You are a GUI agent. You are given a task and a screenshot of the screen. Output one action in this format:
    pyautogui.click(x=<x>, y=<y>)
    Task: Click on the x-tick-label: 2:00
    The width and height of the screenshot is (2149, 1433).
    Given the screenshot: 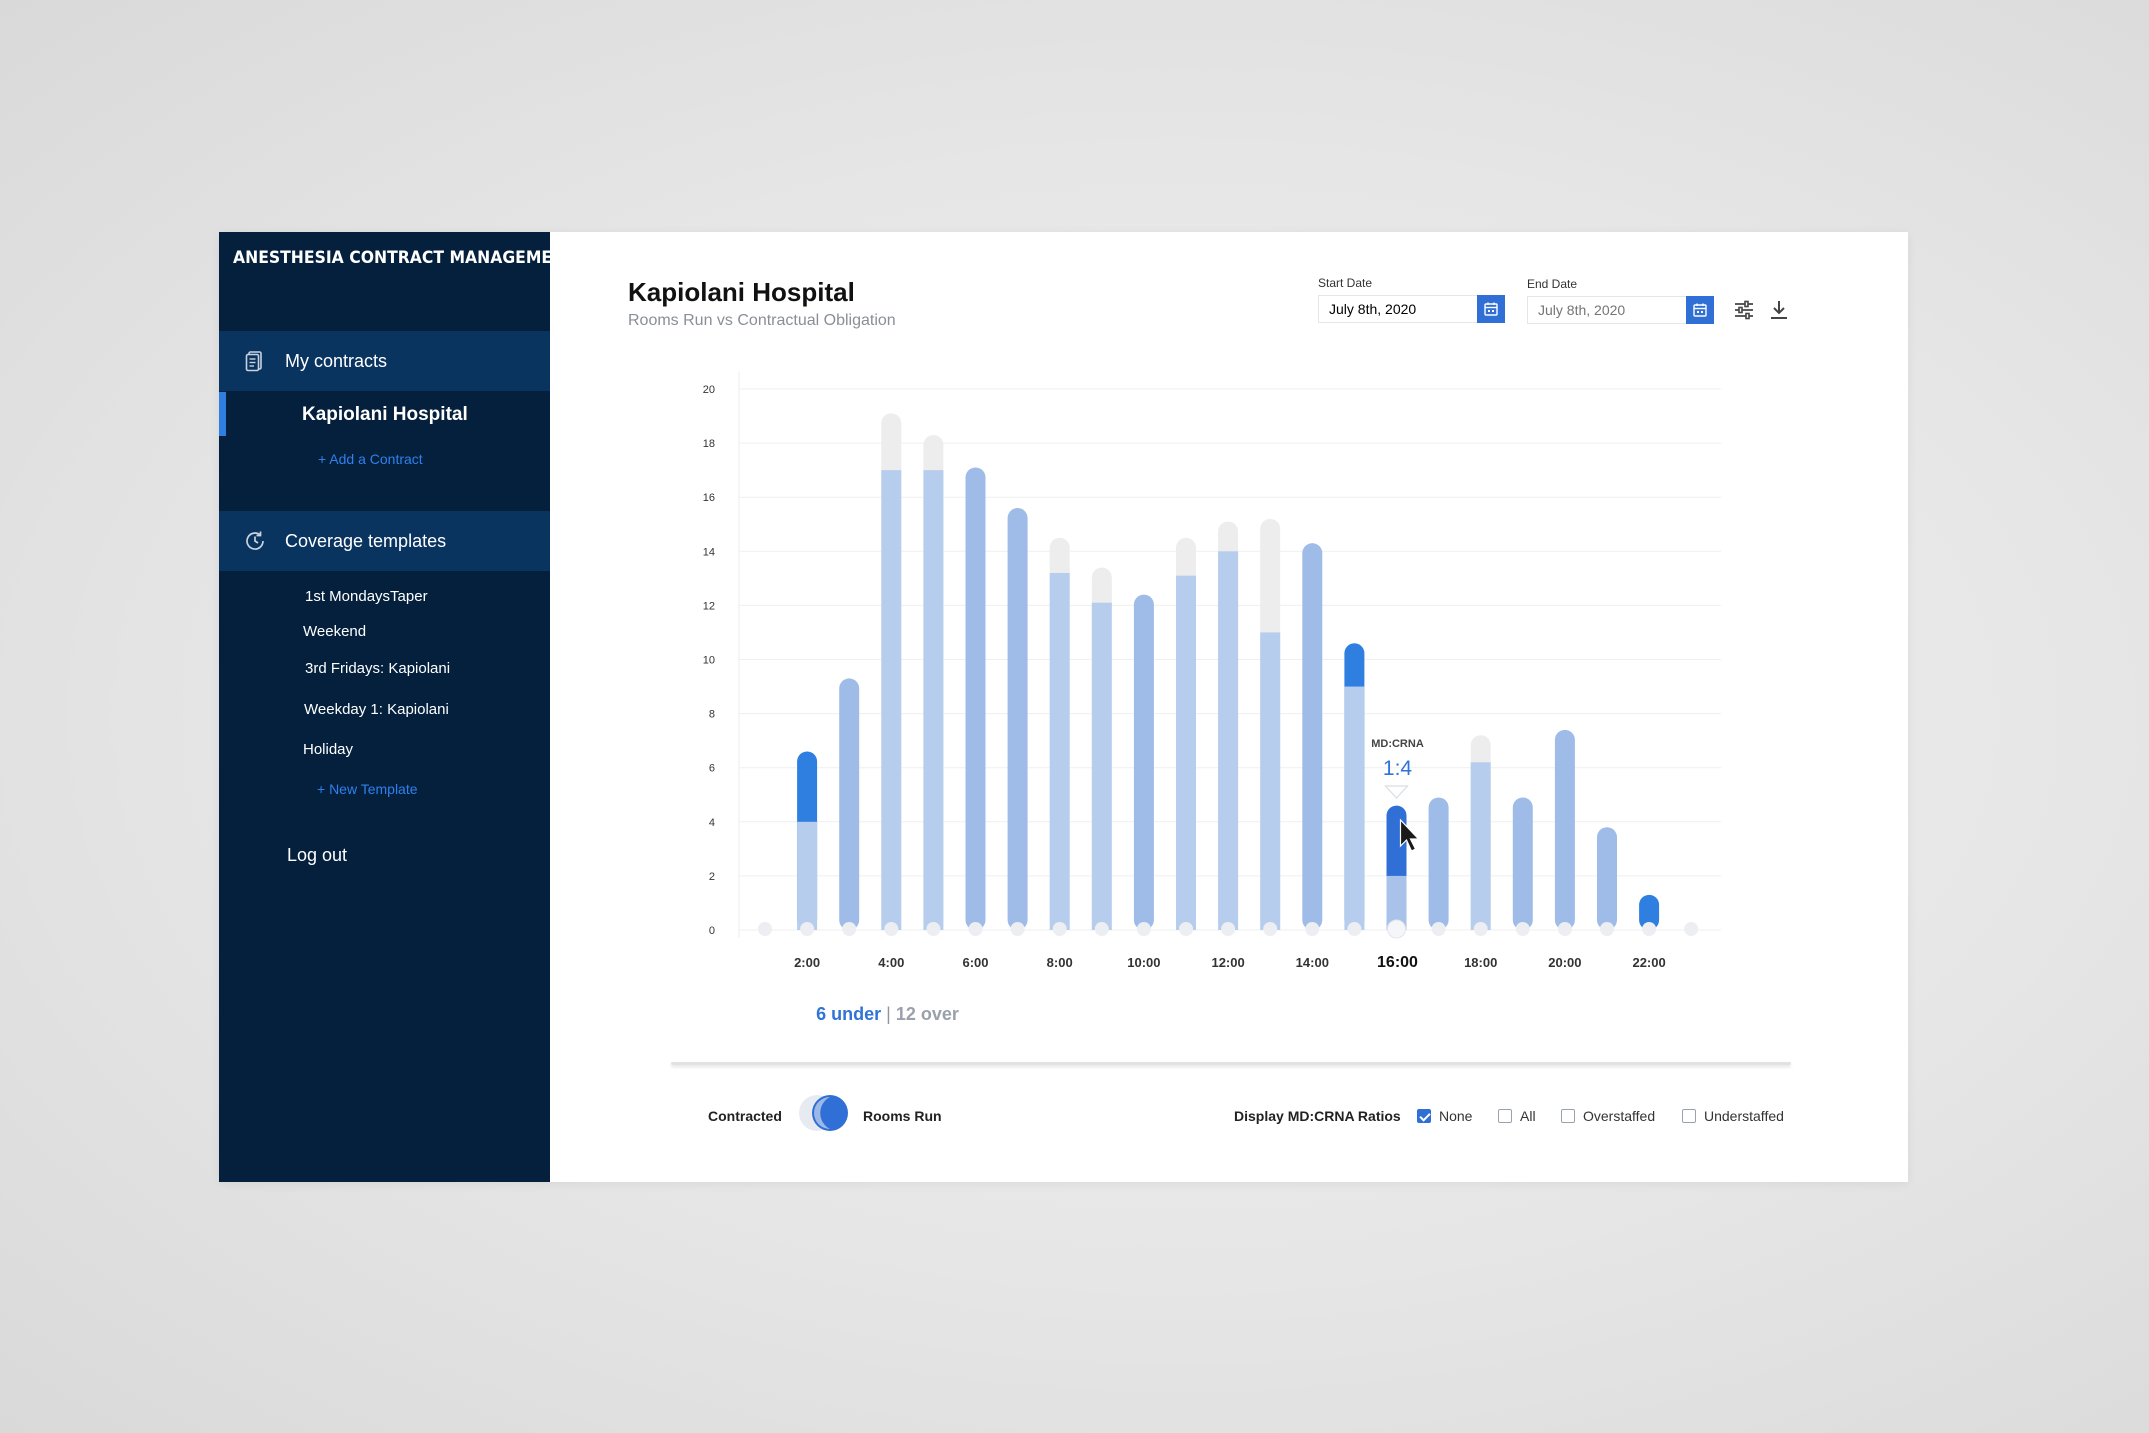 What is the action you would take?
    pyautogui.click(x=807, y=962)
    